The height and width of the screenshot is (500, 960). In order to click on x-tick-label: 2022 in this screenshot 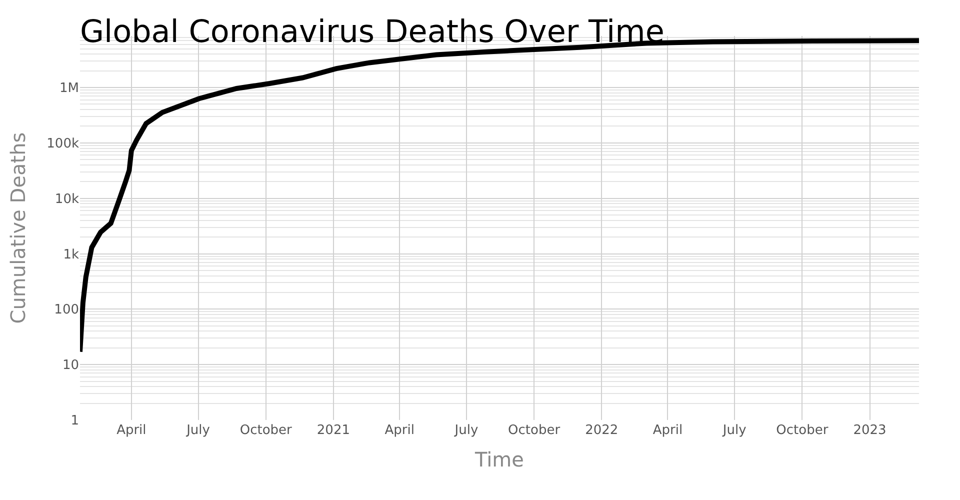, I will do `click(601, 430)`.